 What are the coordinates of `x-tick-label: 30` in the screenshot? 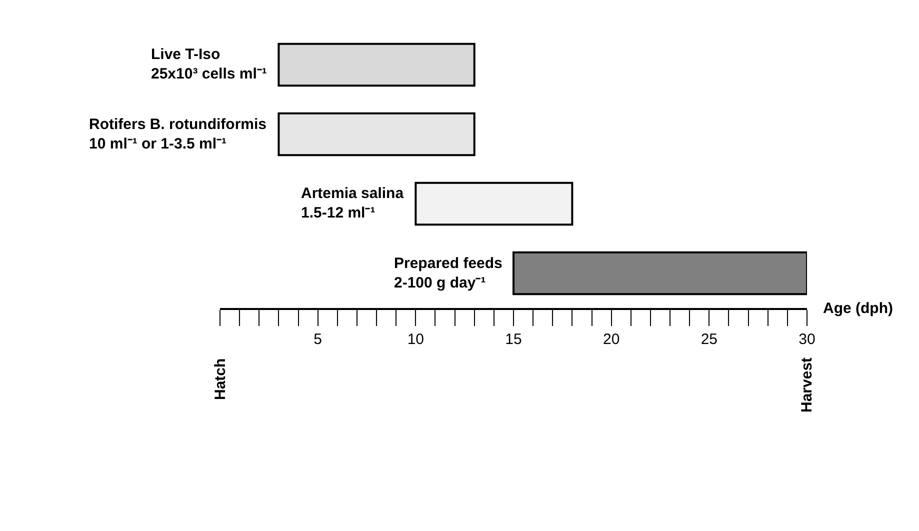 It's located at (807, 339).